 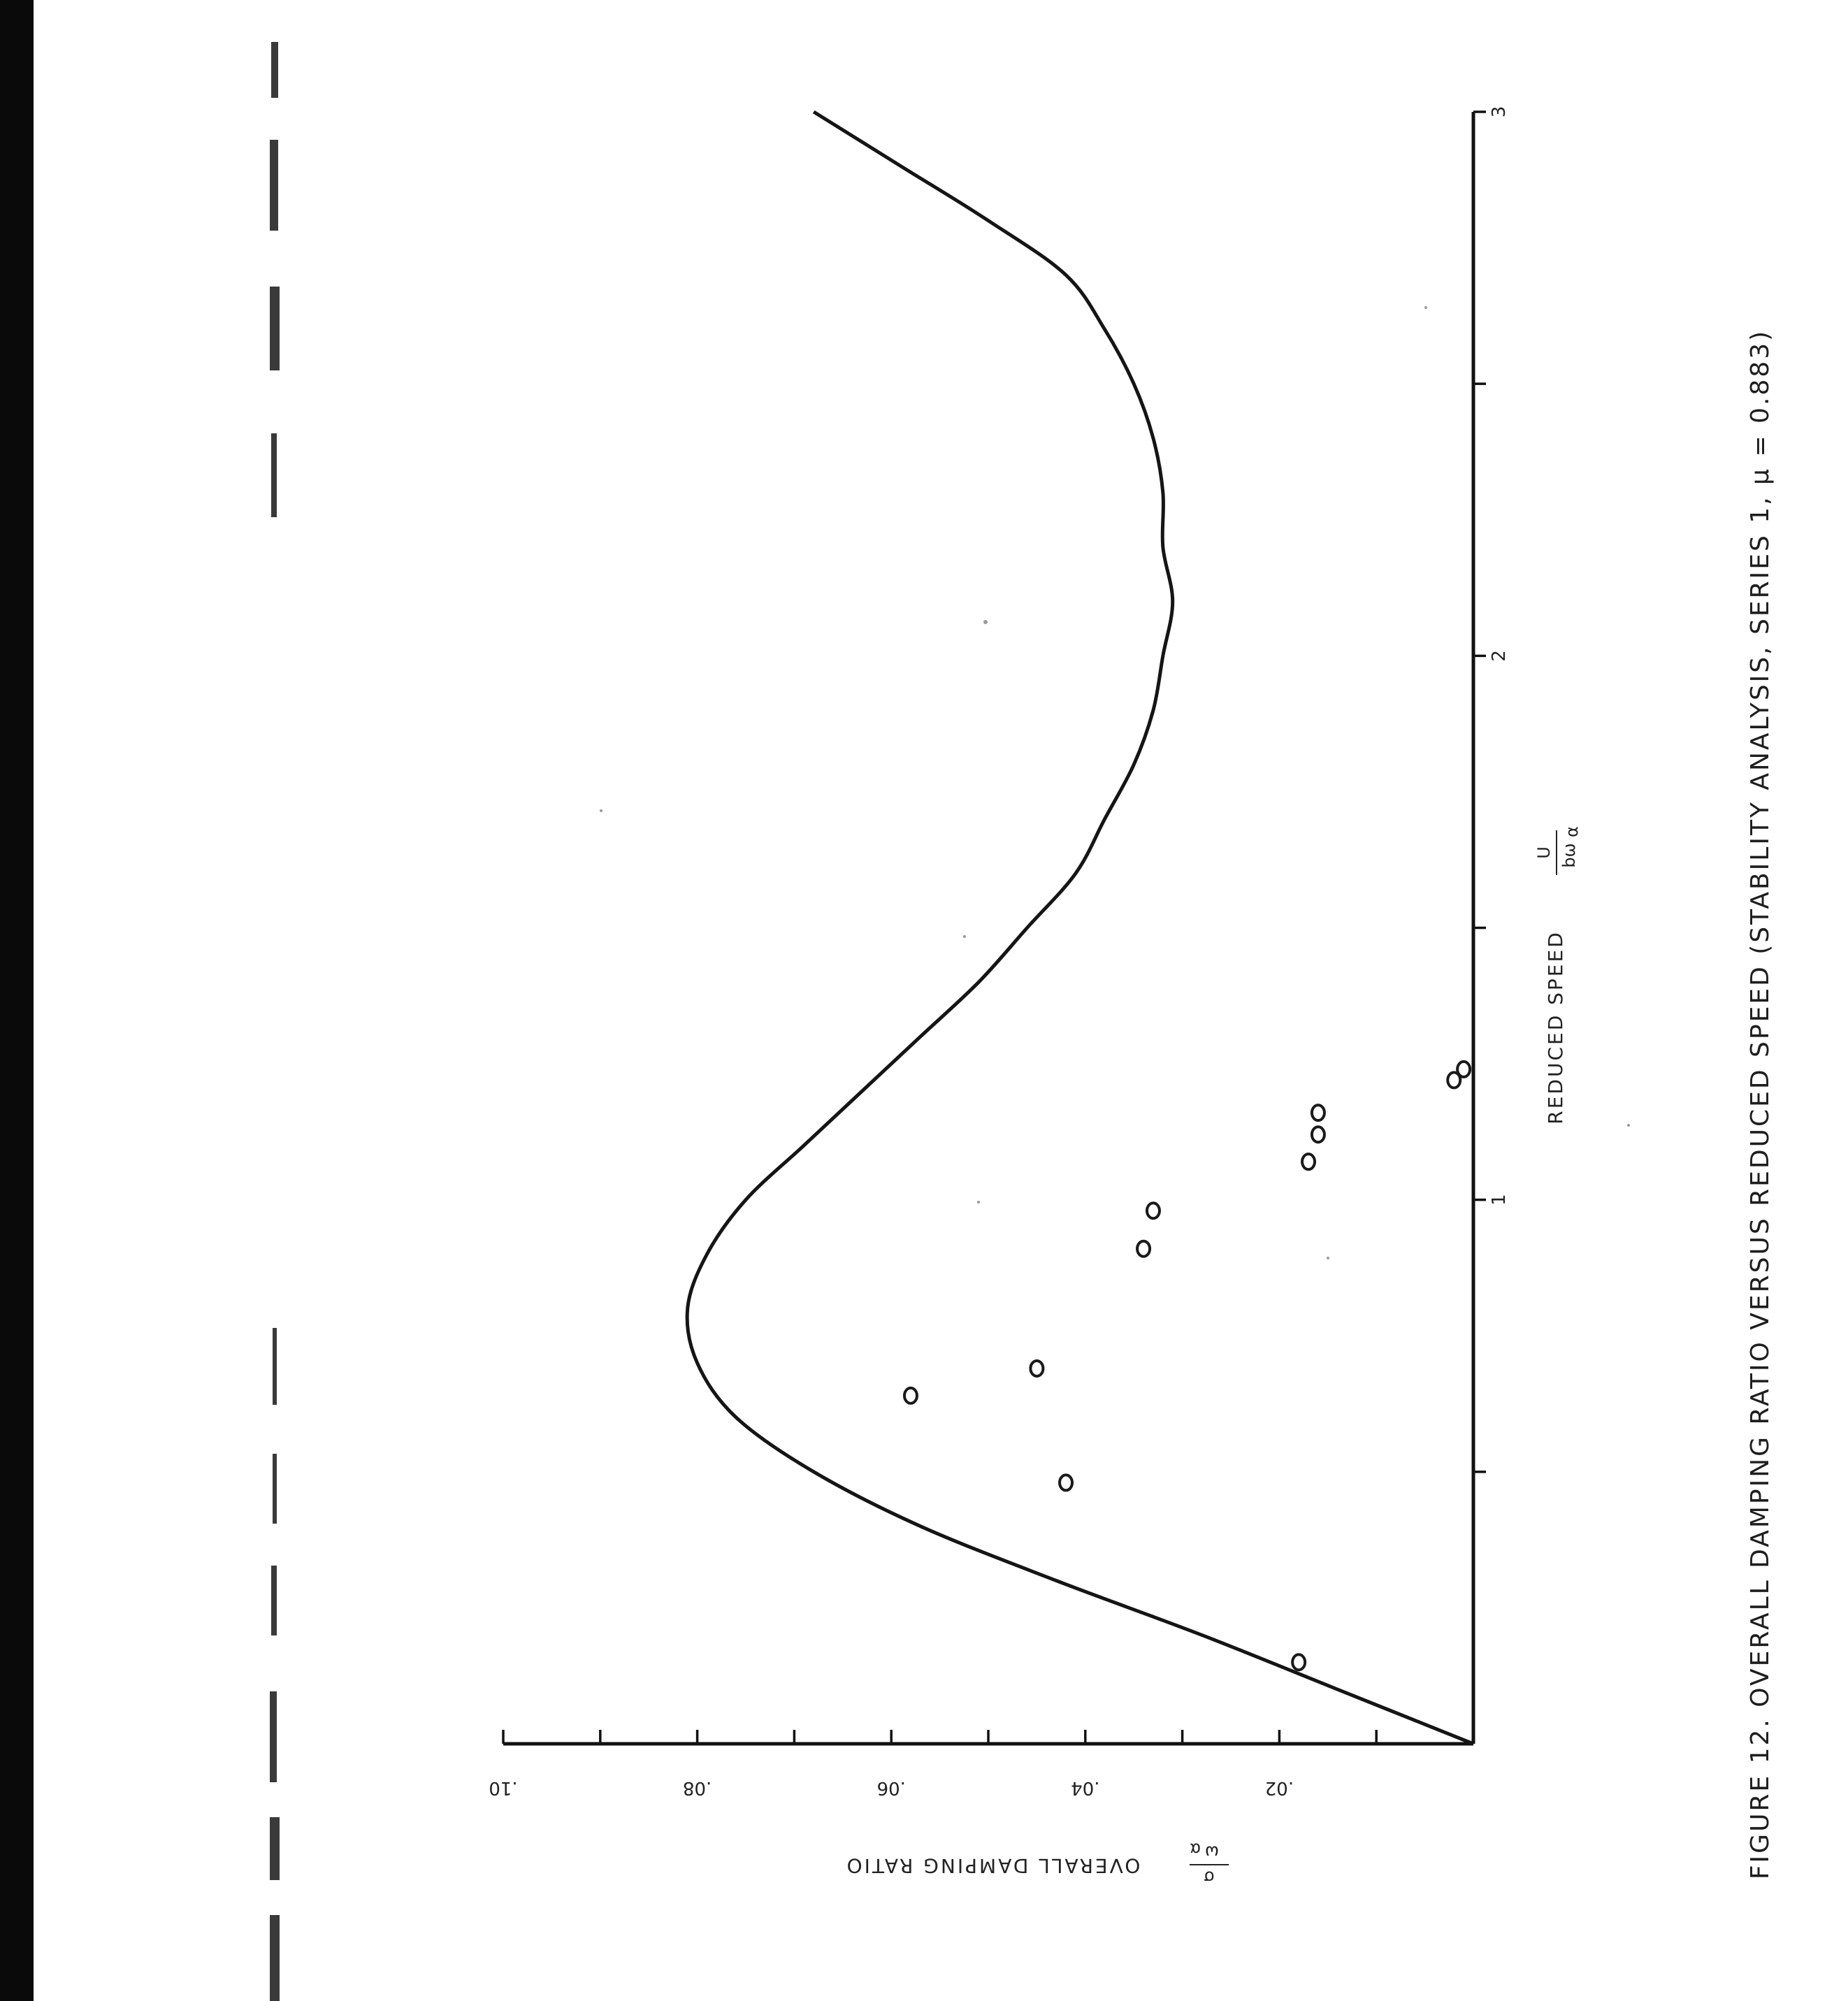 I want to click on y-tick-label: .04, so click(x=1085, y=1787).